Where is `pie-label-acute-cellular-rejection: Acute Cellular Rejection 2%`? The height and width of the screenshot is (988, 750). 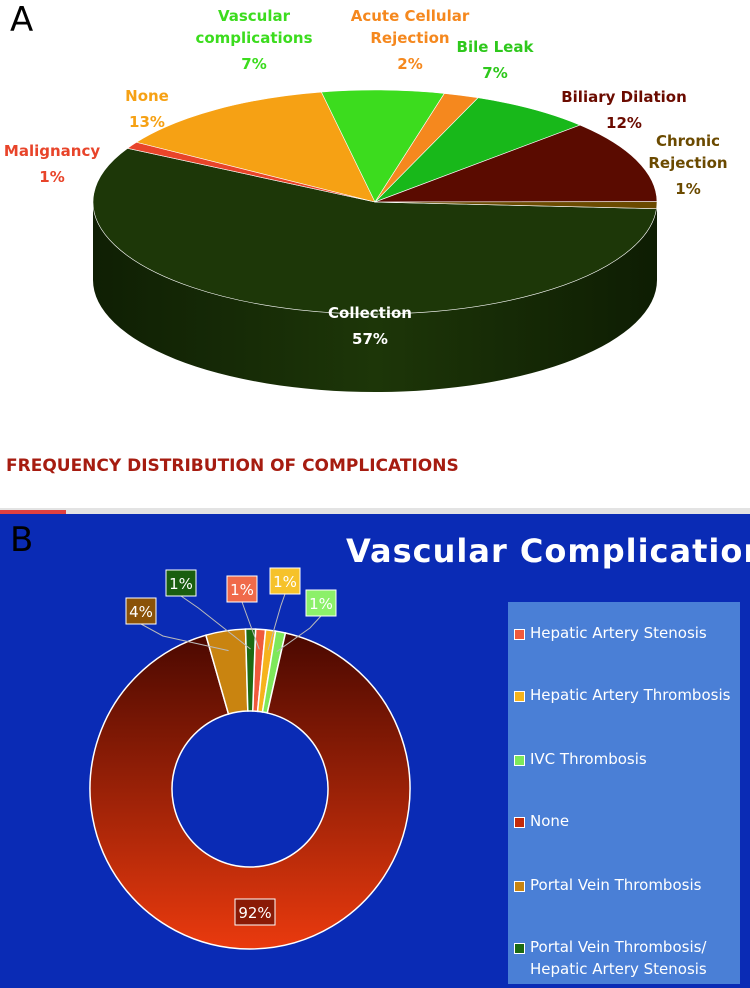
pie-label-acute-cellular-rejection: Acute Cellular Rejection 2% is located at coordinates (410, 40).